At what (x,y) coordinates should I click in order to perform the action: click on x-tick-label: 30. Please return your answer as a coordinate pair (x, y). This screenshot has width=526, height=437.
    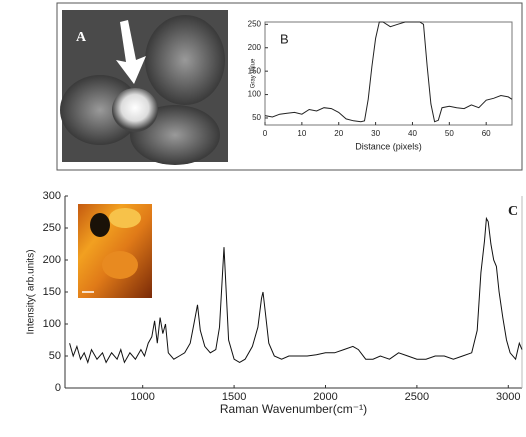
    Looking at the image, I should click on (375, 133).